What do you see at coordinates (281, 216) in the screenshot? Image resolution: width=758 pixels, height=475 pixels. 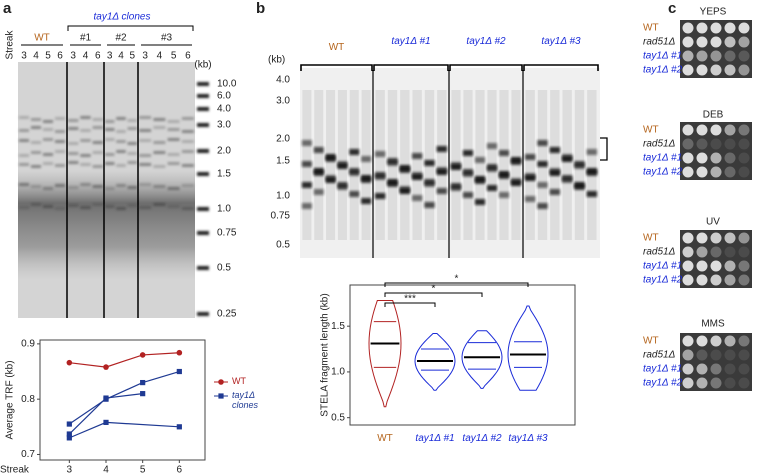 I see `marker-label: 0.75` at bounding box center [281, 216].